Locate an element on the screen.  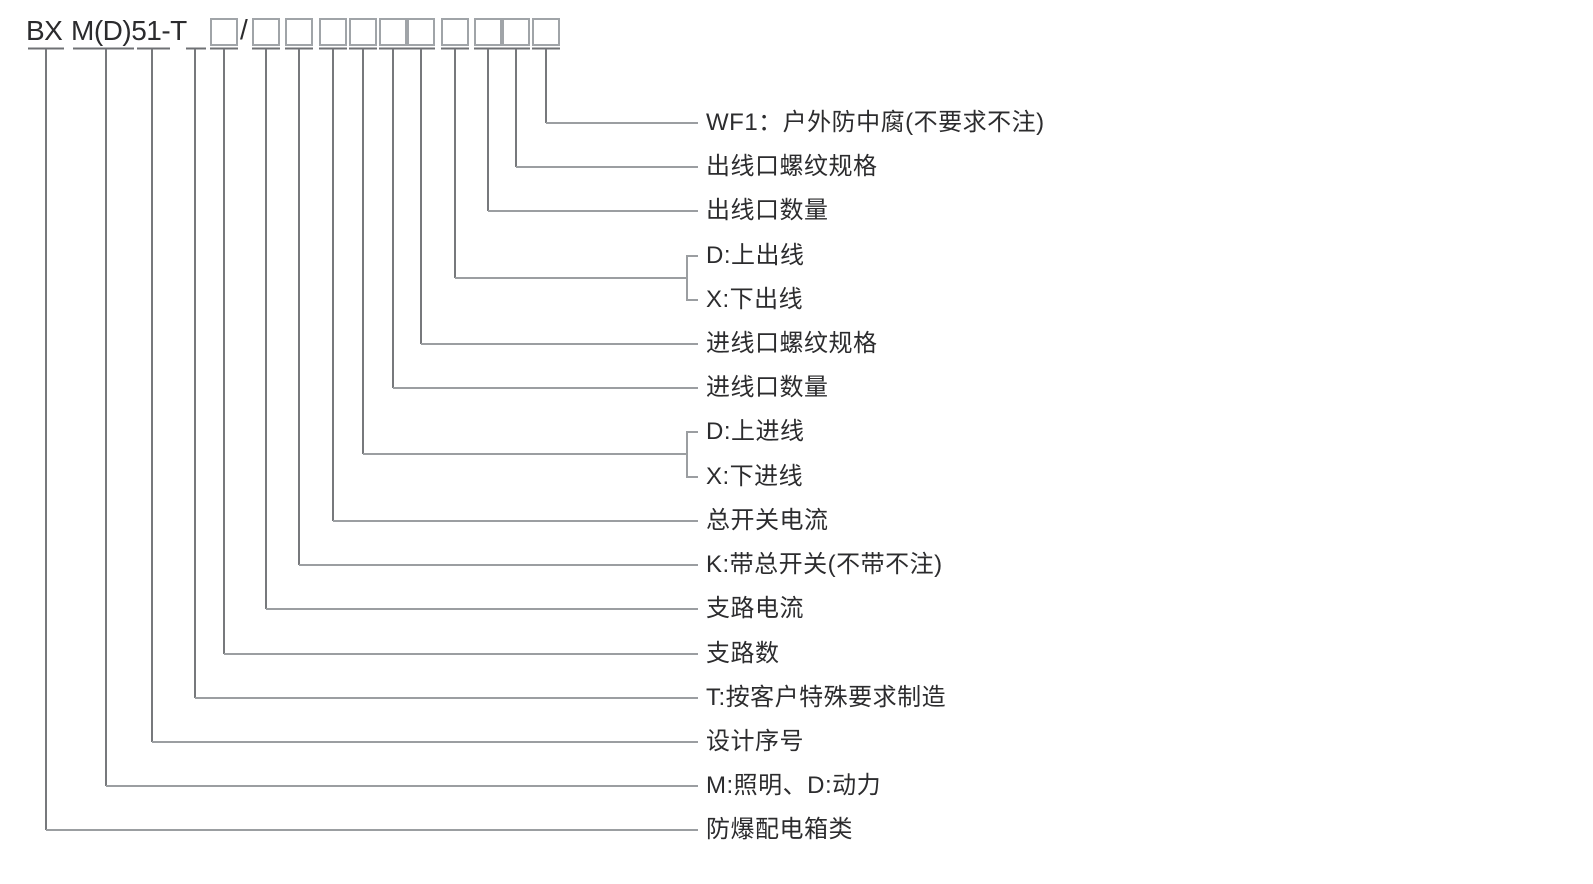
code-box-branch-current is located at coordinates (266, 32).